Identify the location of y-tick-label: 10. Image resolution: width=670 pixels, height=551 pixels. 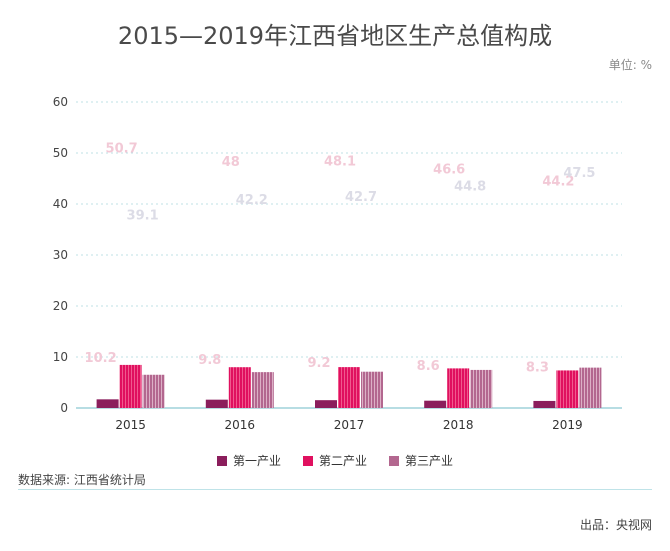
(60, 357).